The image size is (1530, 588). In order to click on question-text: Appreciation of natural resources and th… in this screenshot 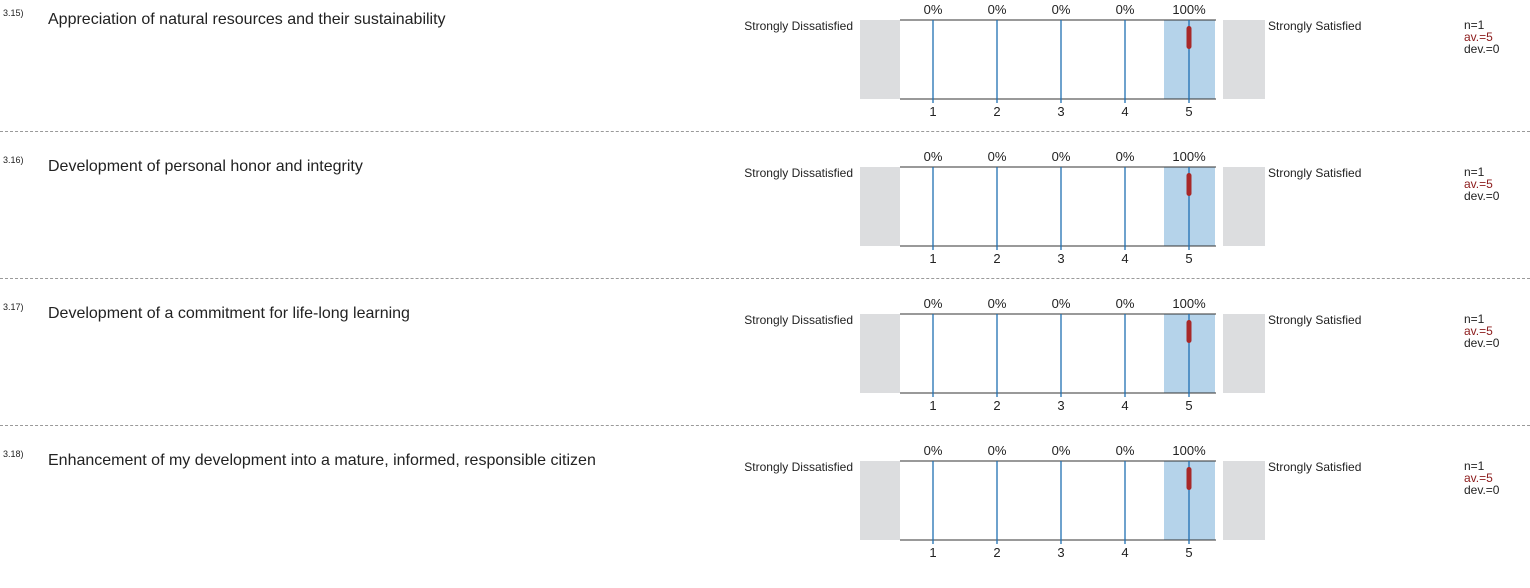, I will do `click(247, 19)`.